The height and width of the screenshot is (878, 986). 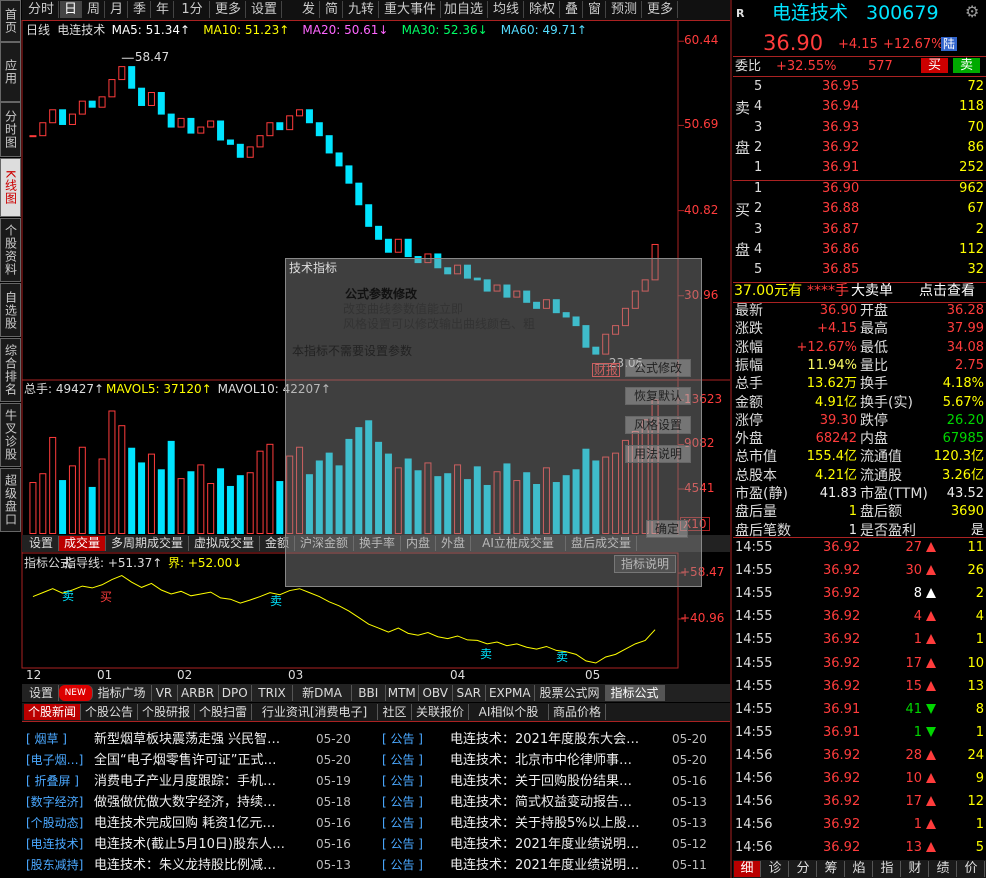 I want to click on toolbar-tab: 窗, so click(x=595, y=9).